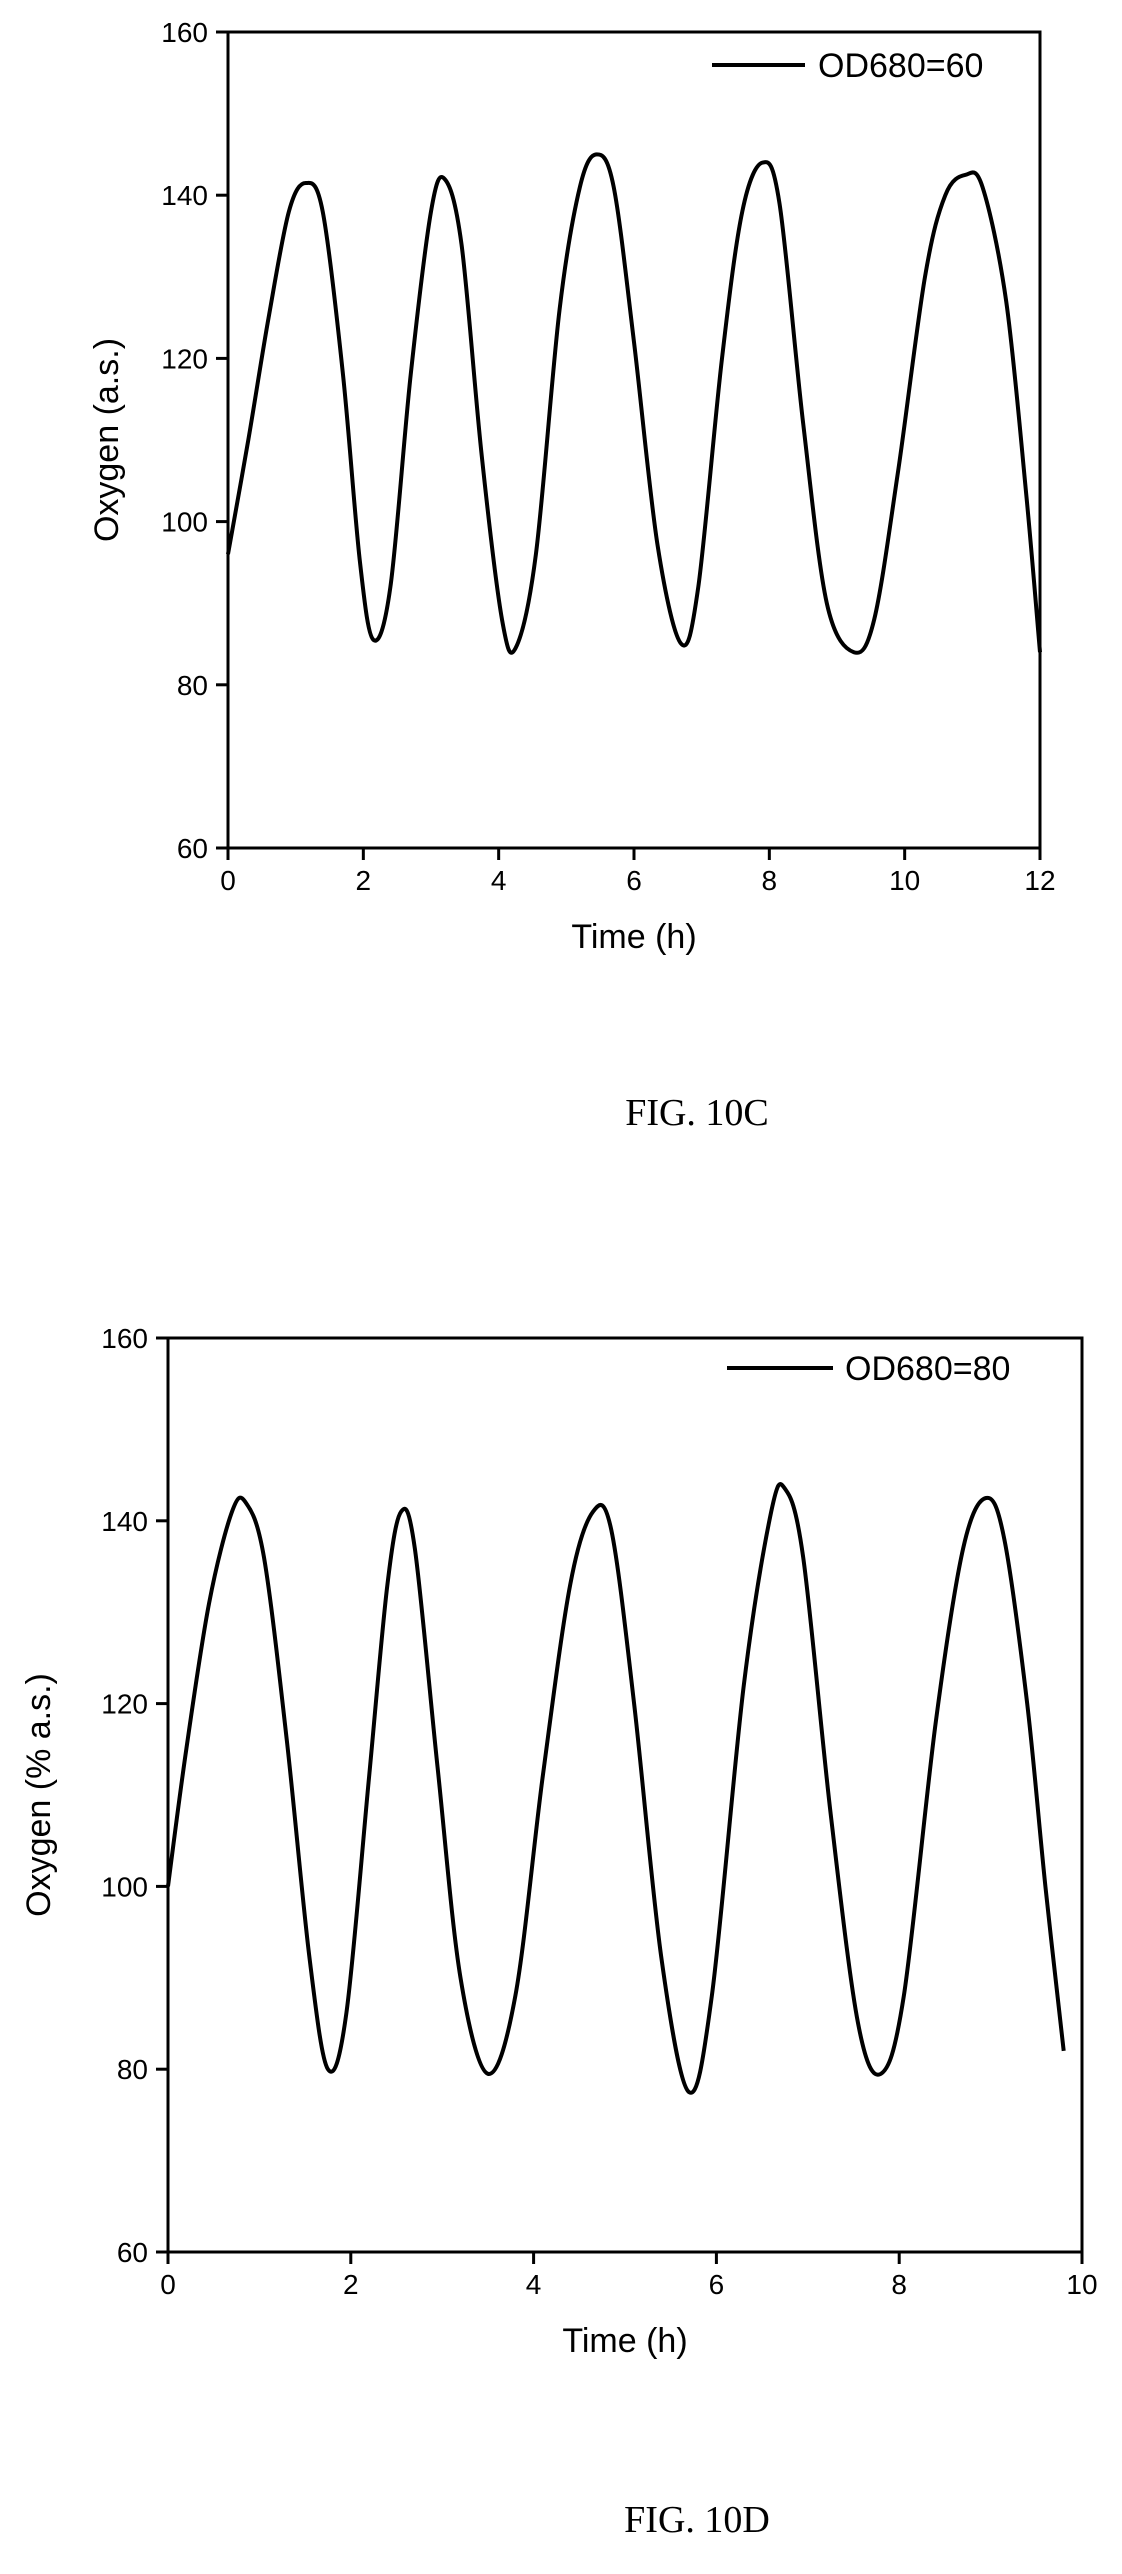  I want to click on series-line, so click(634, 403).